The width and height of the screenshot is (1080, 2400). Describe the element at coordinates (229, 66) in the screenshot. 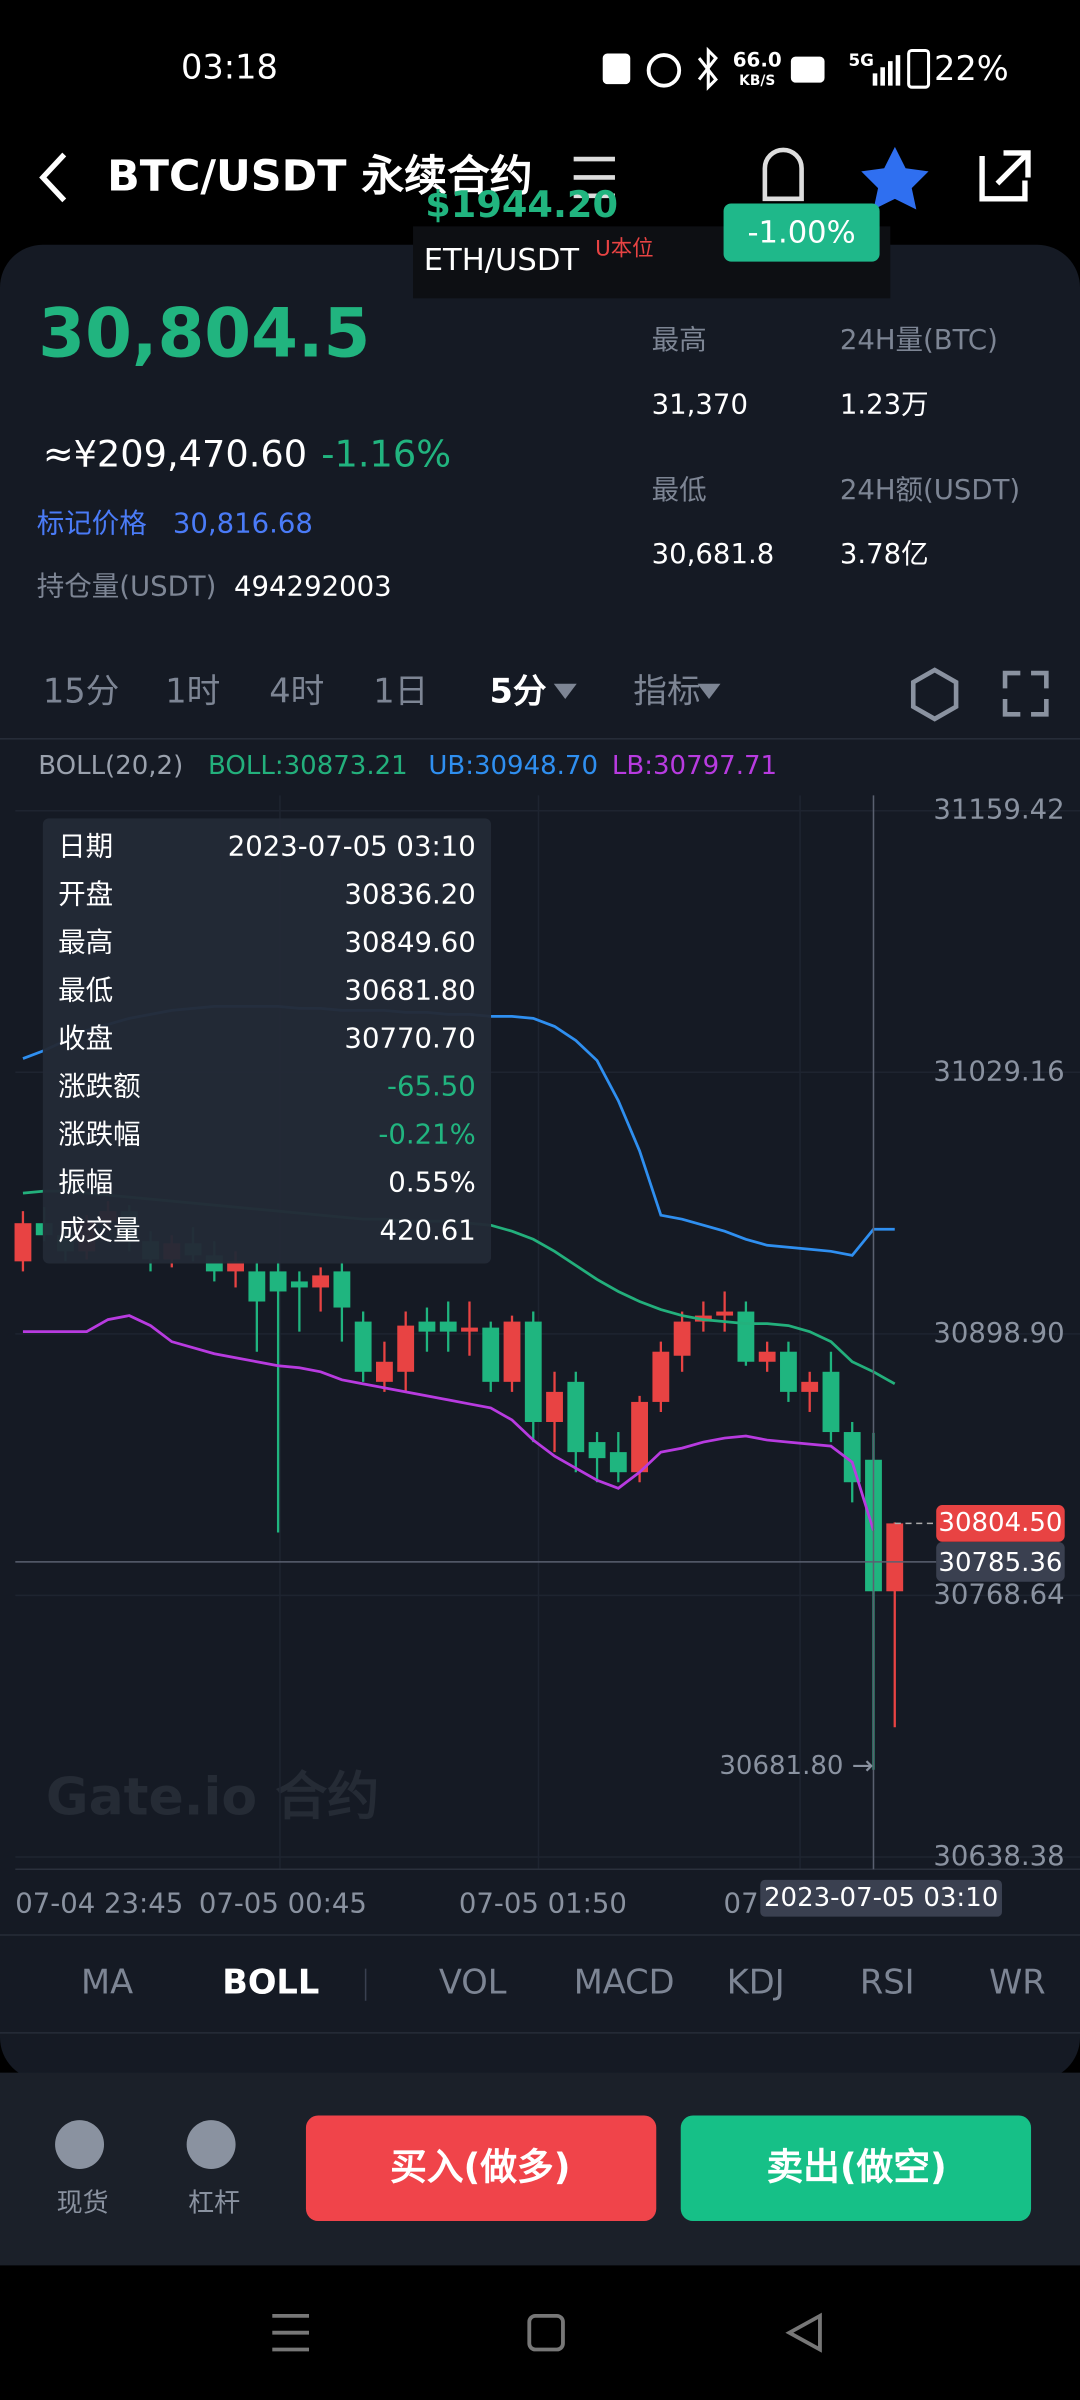

I see `status-time: 03:18` at that location.